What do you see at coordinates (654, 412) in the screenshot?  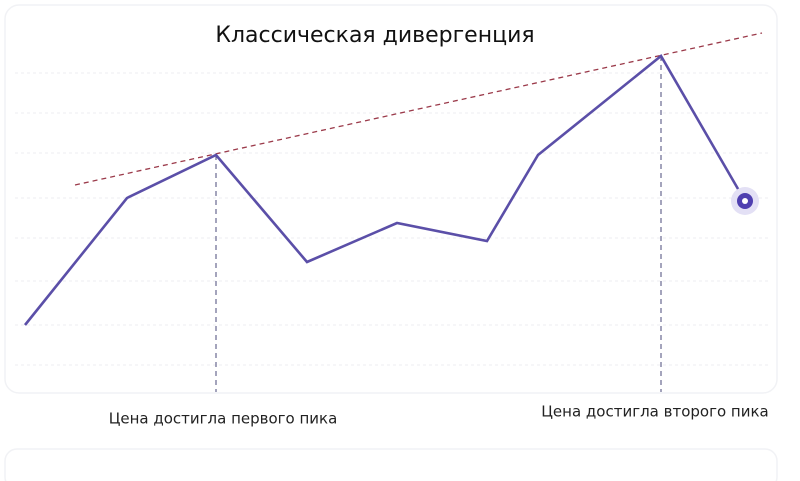 I see `annotation: Цена достигла второго пика` at bounding box center [654, 412].